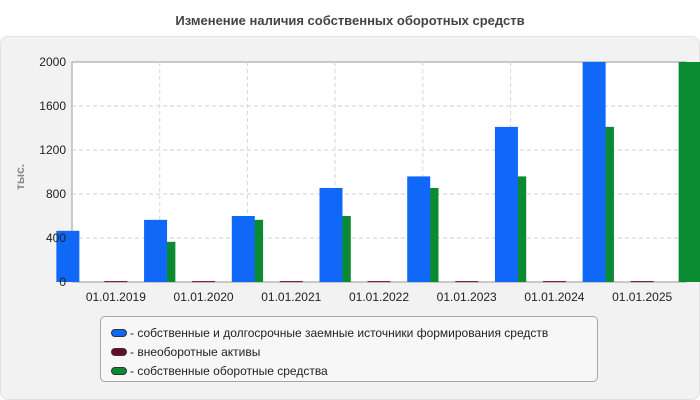 The image size is (700, 400). Describe the element at coordinates (119, 370) in the screenshot. I see `legend-swatch-working-capital` at that location.